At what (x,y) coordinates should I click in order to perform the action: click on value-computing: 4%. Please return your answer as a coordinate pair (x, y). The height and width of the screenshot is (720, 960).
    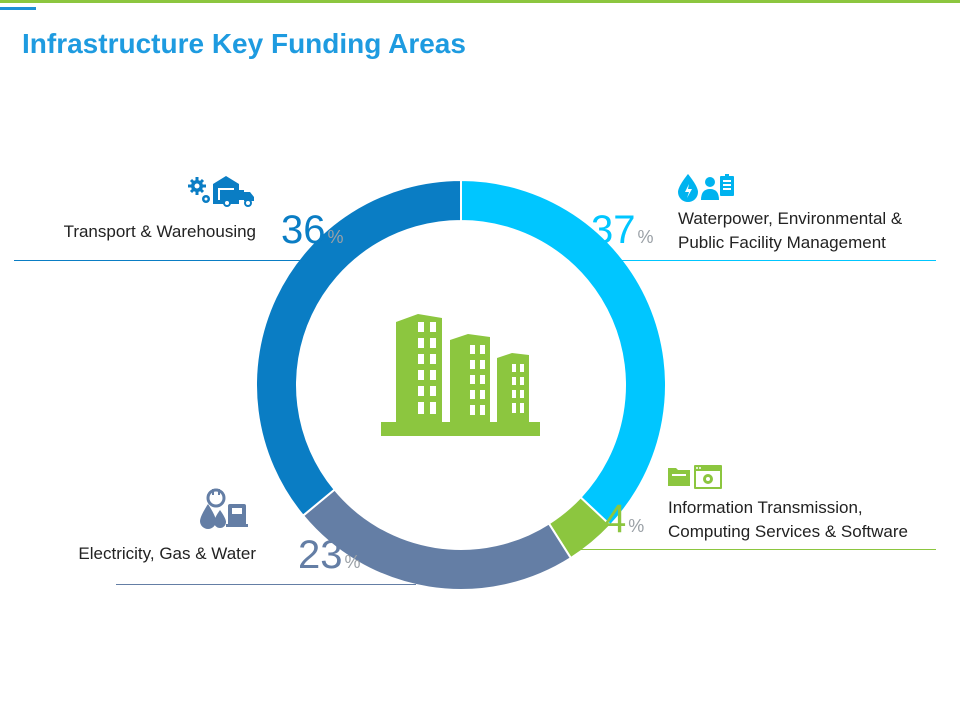
    Looking at the image, I should click on (624, 522).